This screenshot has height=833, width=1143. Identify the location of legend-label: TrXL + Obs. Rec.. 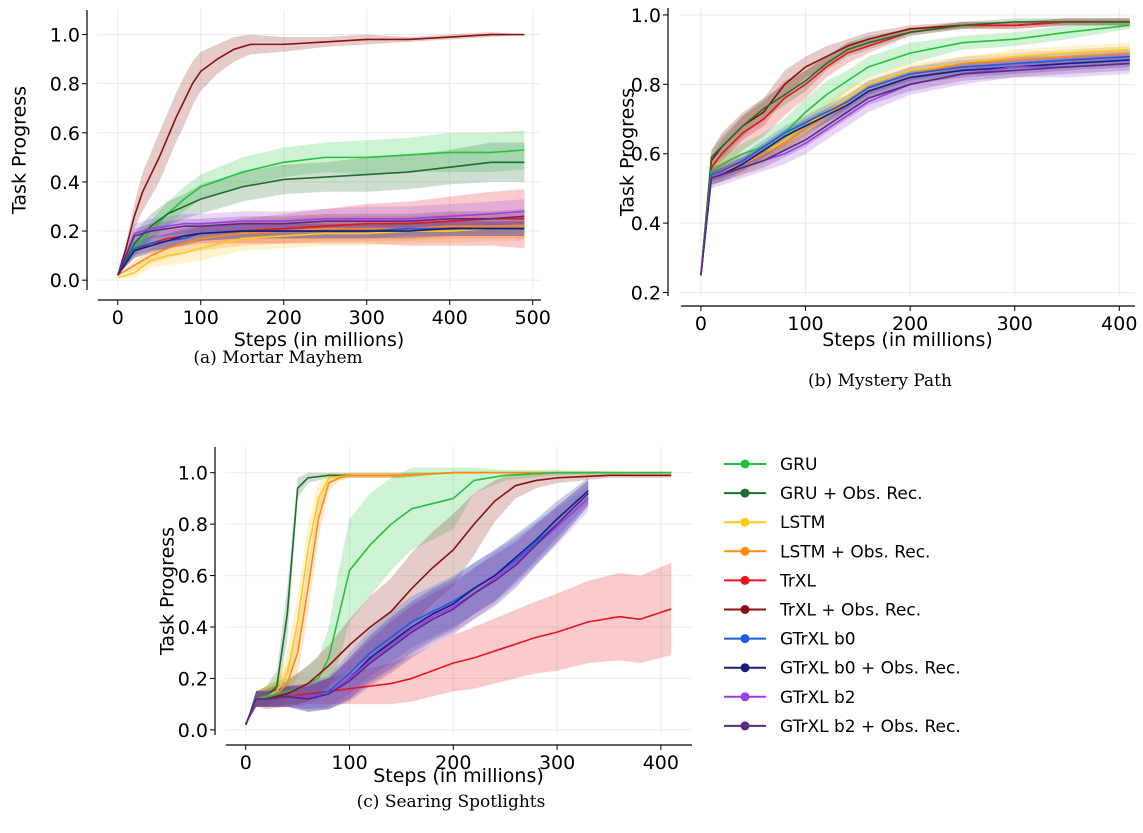
(850, 611).